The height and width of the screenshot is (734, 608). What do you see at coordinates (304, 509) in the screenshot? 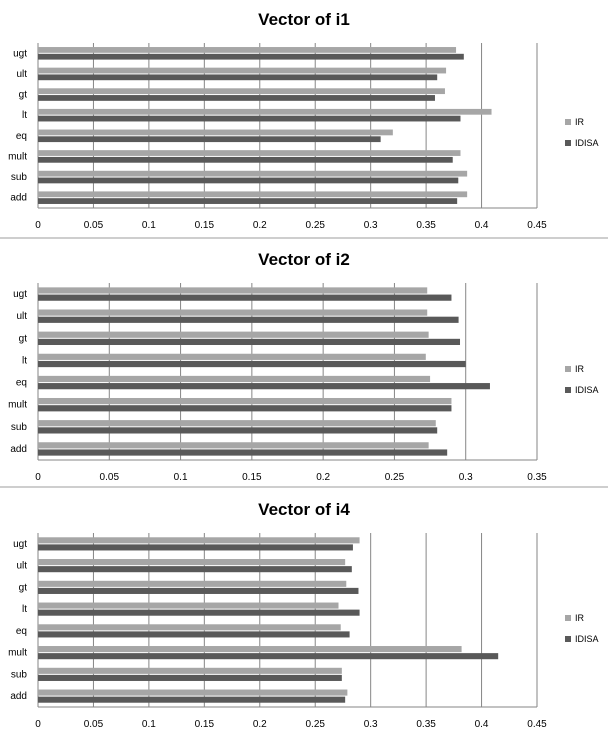
I see `chart-title: Vector of i4` at bounding box center [304, 509].